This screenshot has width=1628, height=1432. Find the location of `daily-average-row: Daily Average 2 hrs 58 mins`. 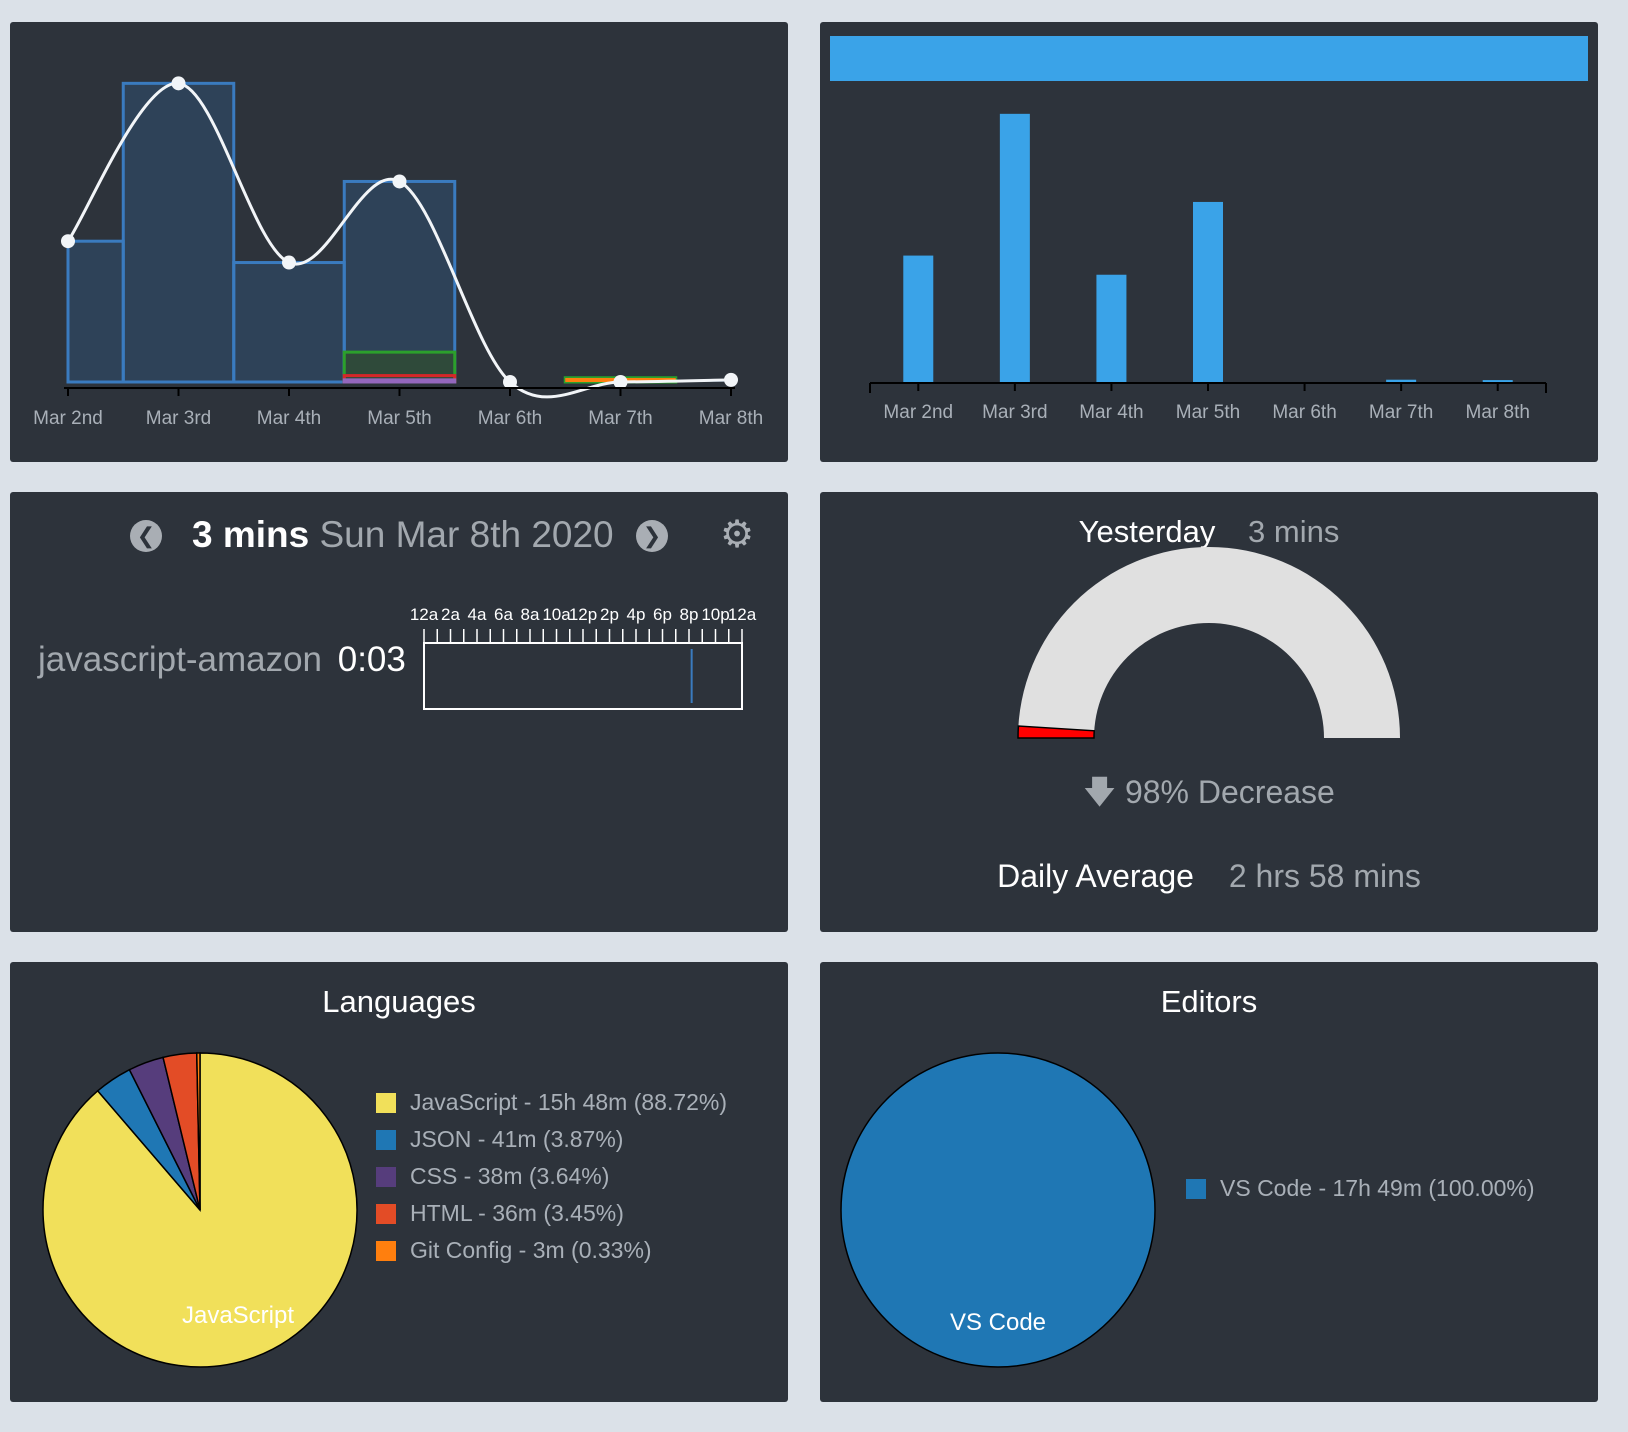

daily-average-row: Daily Average 2 hrs 58 mins is located at coordinates (1209, 876).